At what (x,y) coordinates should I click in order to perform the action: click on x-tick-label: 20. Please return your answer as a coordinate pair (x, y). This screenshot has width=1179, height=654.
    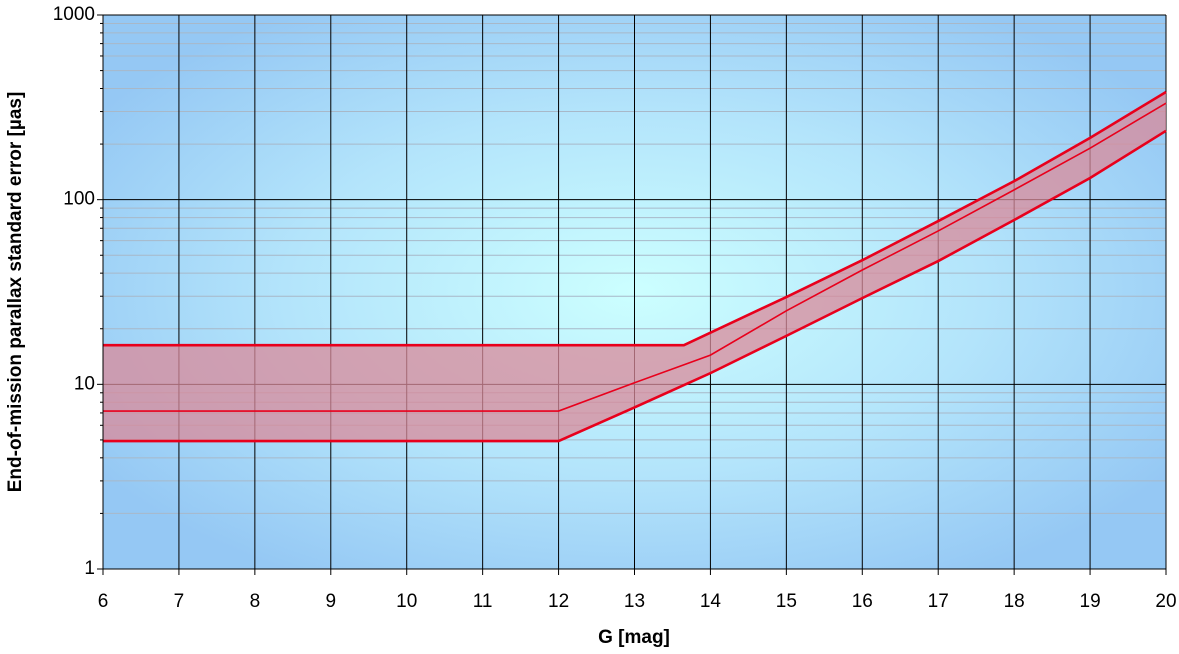
    Looking at the image, I should click on (1165, 601).